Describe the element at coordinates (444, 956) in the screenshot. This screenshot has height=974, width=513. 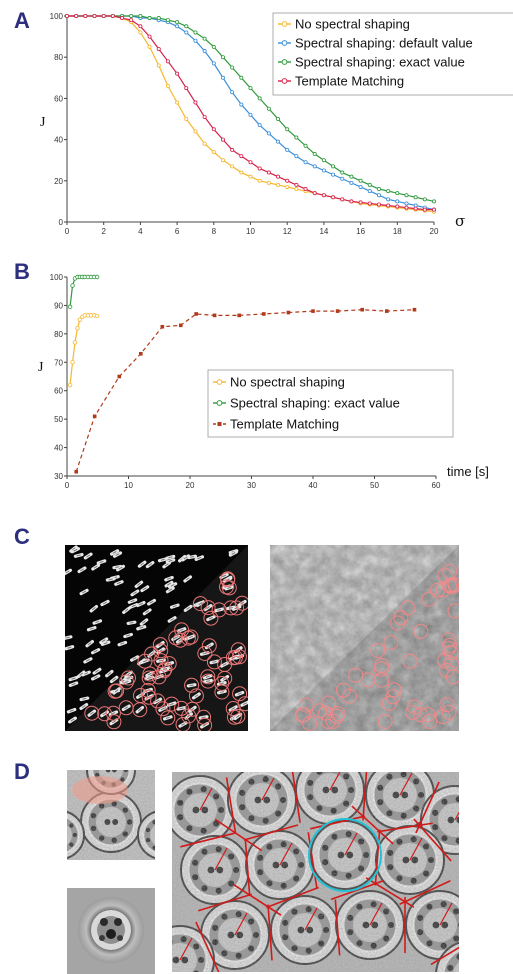
I see `boundary-segment` at that location.